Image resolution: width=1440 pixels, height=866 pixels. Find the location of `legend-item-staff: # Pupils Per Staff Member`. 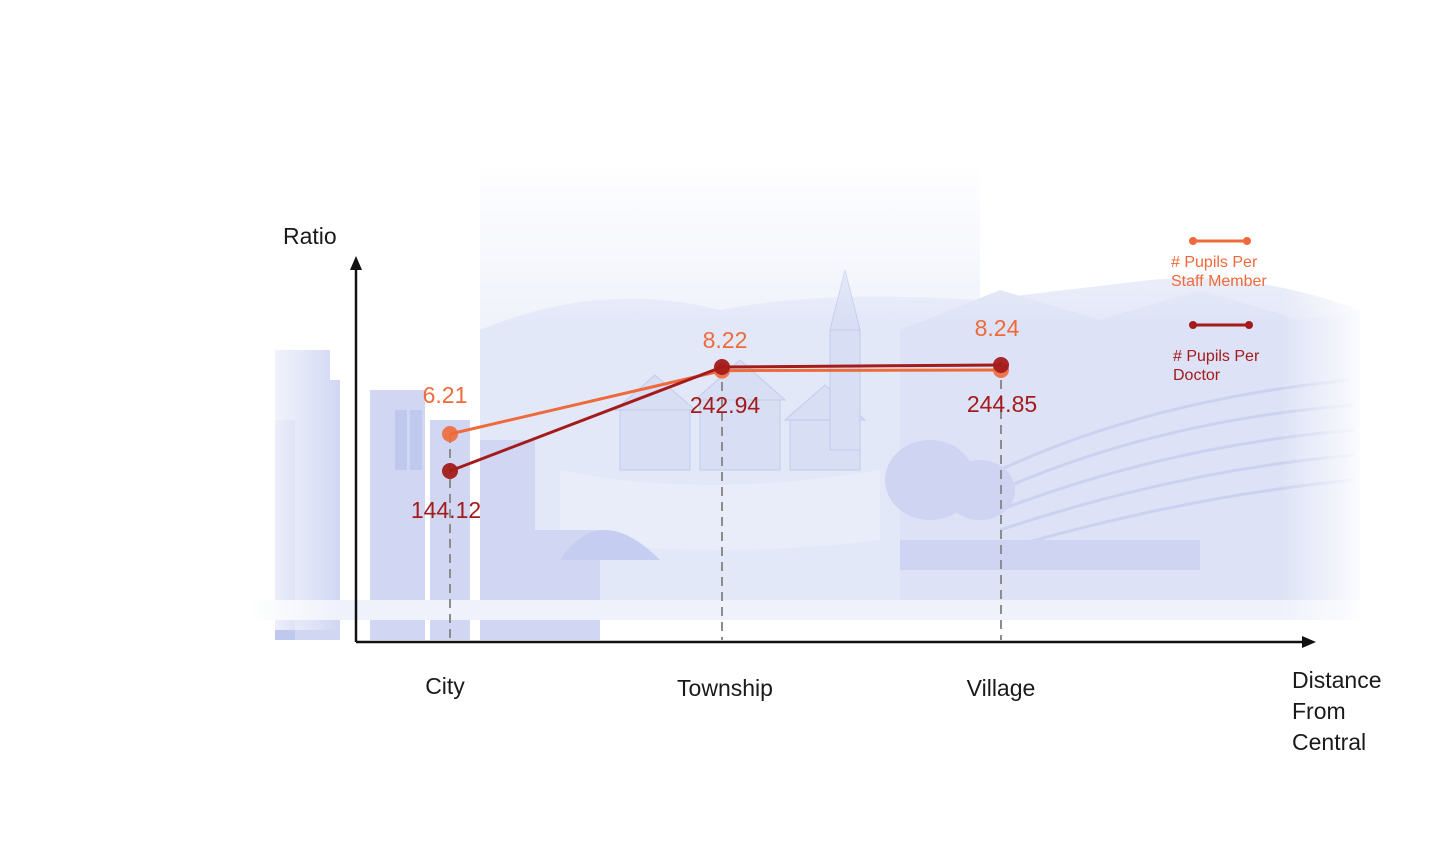

legend-item-staff: # Pupils Per Staff Member is located at coordinates (1219, 263).